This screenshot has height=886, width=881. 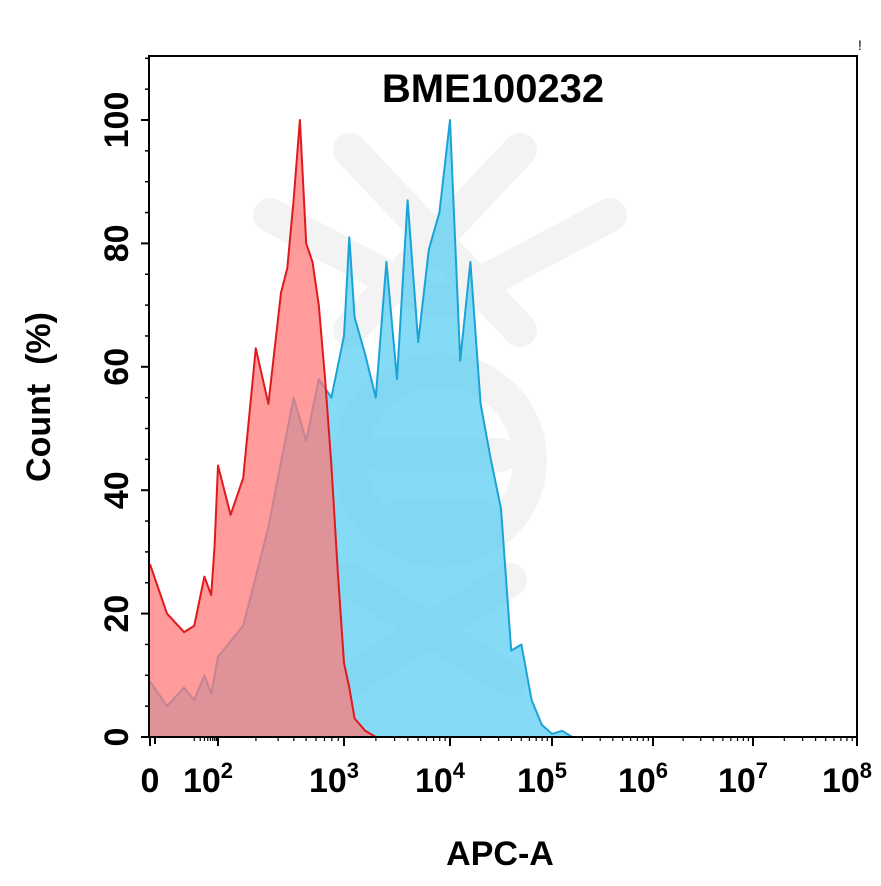 What do you see at coordinates (500, 854) in the screenshot?
I see `x-axis-label: APC-A` at bounding box center [500, 854].